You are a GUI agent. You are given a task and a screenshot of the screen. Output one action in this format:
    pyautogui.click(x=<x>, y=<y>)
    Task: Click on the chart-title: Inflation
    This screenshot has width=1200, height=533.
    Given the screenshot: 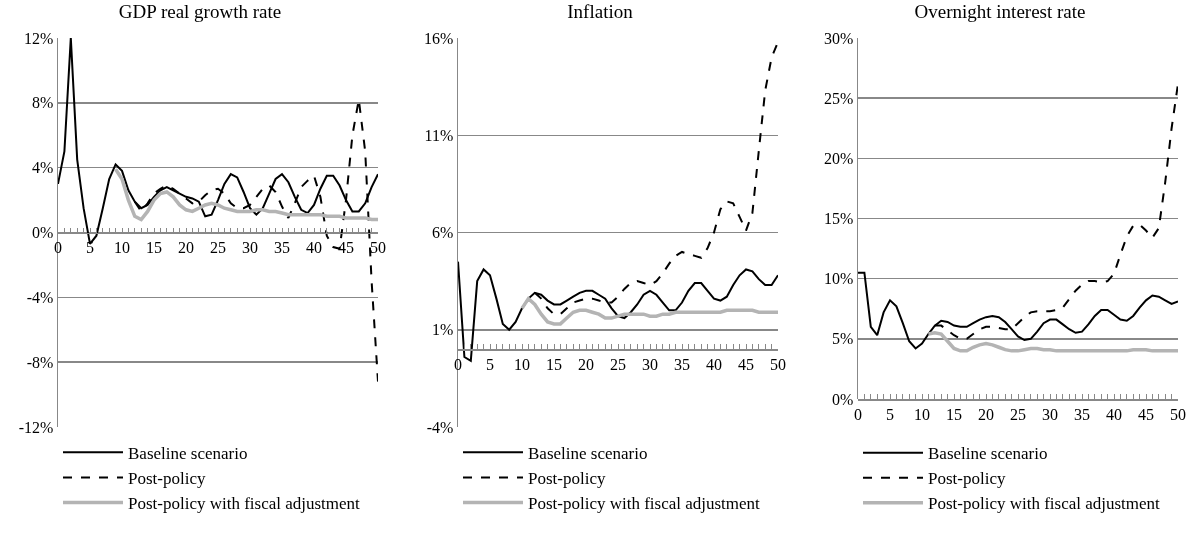 What is the action you would take?
    pyautogui.click(x=600, y=11)
    